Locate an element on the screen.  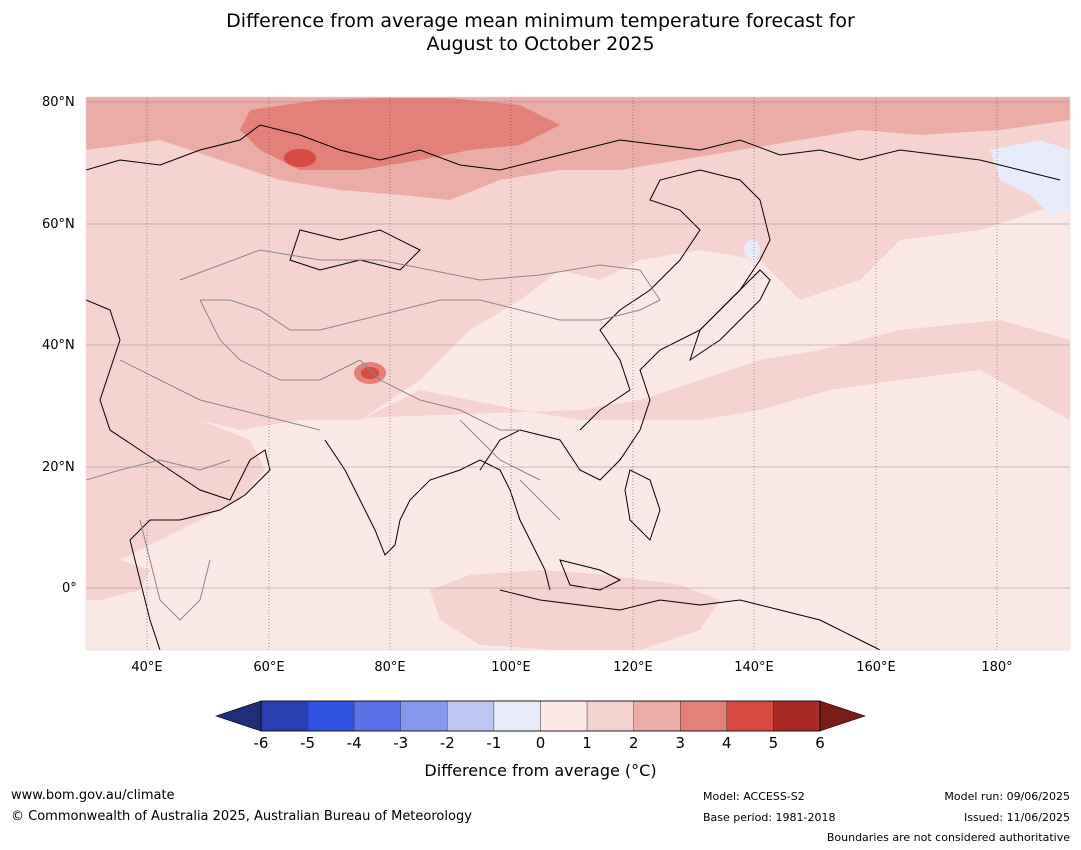
footer-base-period: Base period: 1981-2018 is located at coordinates (769, 817).